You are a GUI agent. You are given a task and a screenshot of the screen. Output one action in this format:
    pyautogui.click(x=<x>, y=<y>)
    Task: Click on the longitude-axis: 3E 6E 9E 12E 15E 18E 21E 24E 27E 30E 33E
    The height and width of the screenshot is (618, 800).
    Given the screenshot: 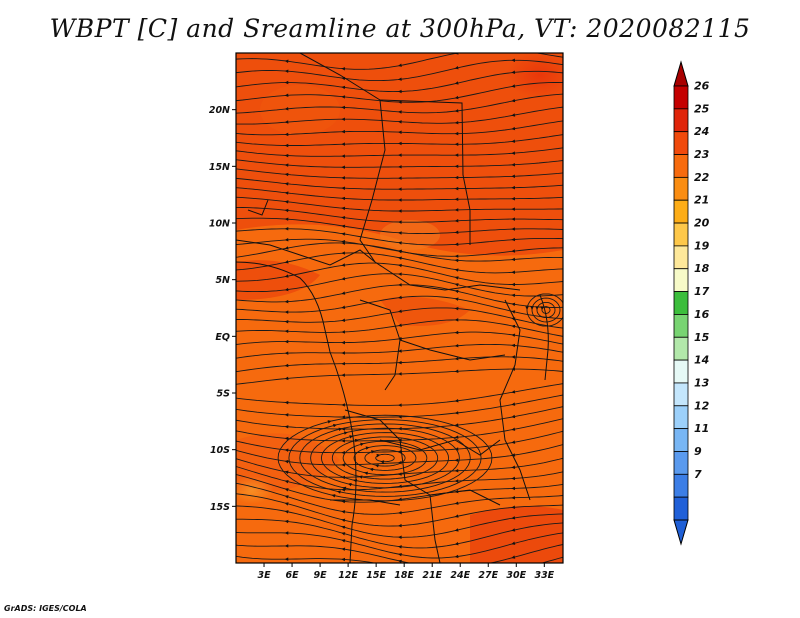 What is the action you would take?
    pyautogui.click(x=406, y=572)
    